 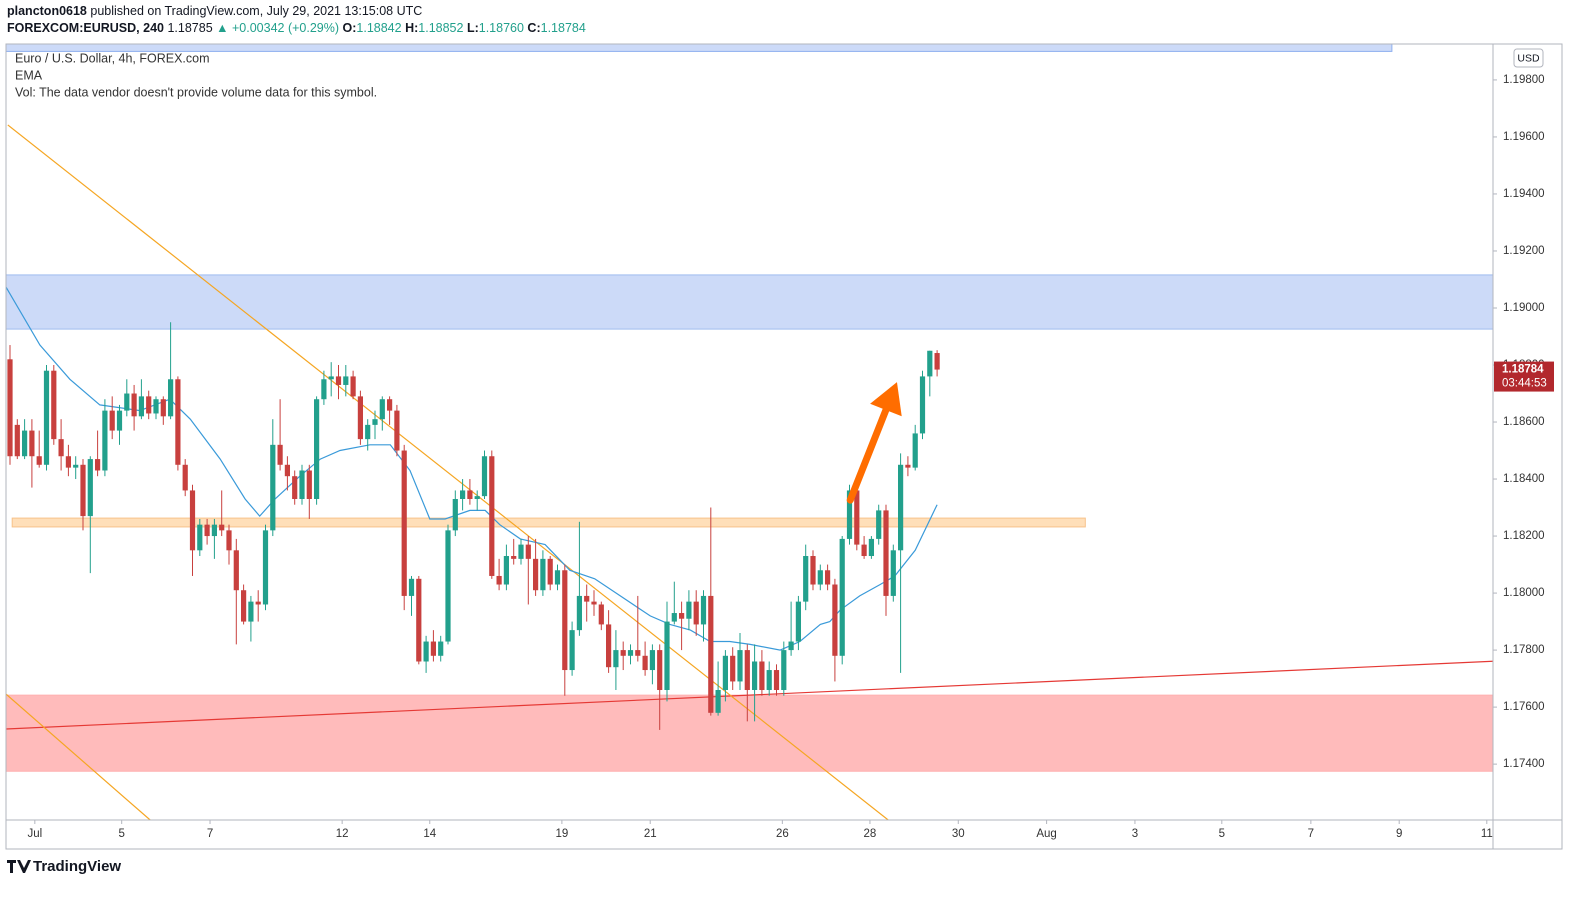 What do you see at coordinates (1524, 764) in the screenshot?
I see `y-tick-label: 1.17400` at bounding box center [1524, 764].